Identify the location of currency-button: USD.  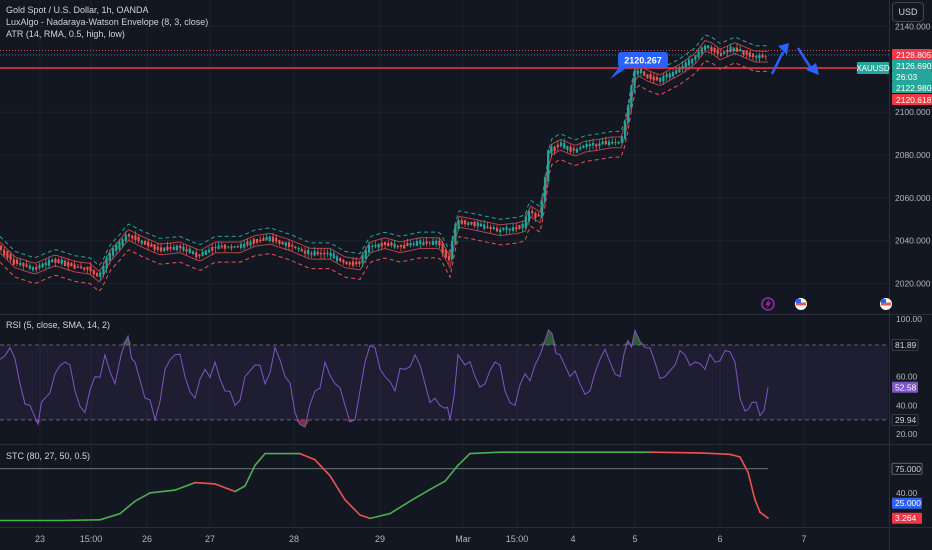
(908, 12).